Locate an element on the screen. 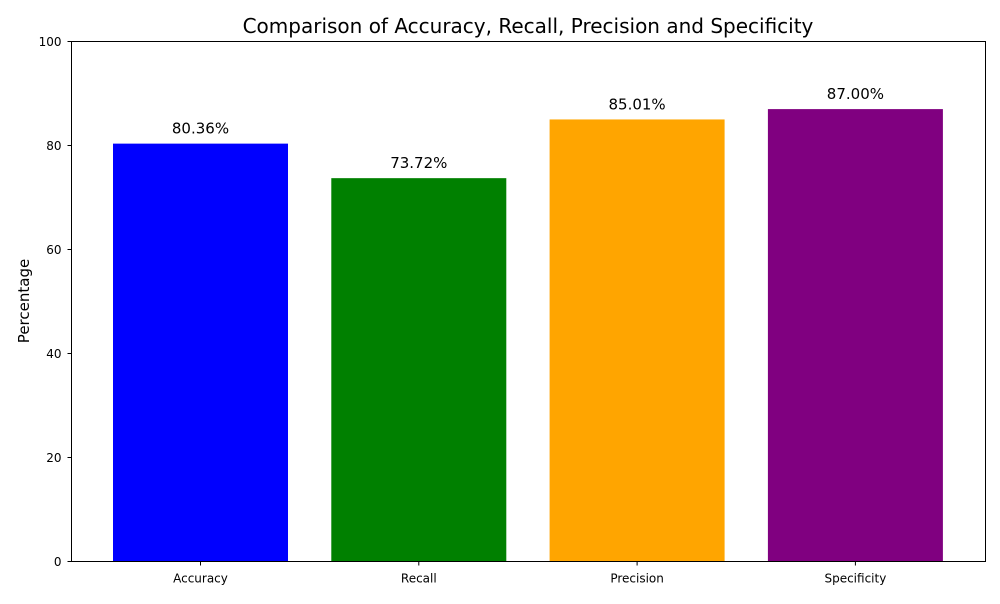 The image size is (1000, 604). y-tick-label-20: 20 is located at coordinates (53, 458).